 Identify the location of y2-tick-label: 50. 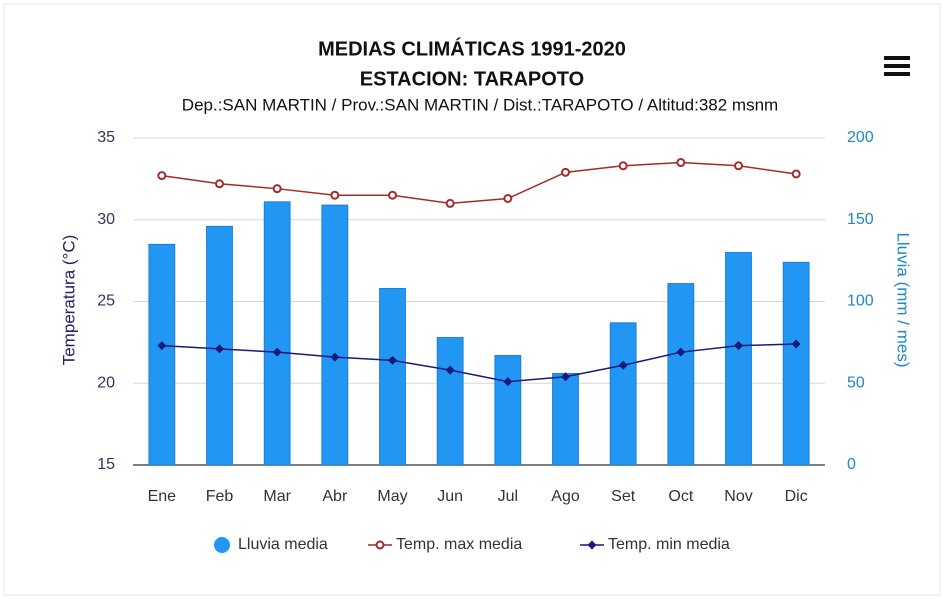
(856, 382).